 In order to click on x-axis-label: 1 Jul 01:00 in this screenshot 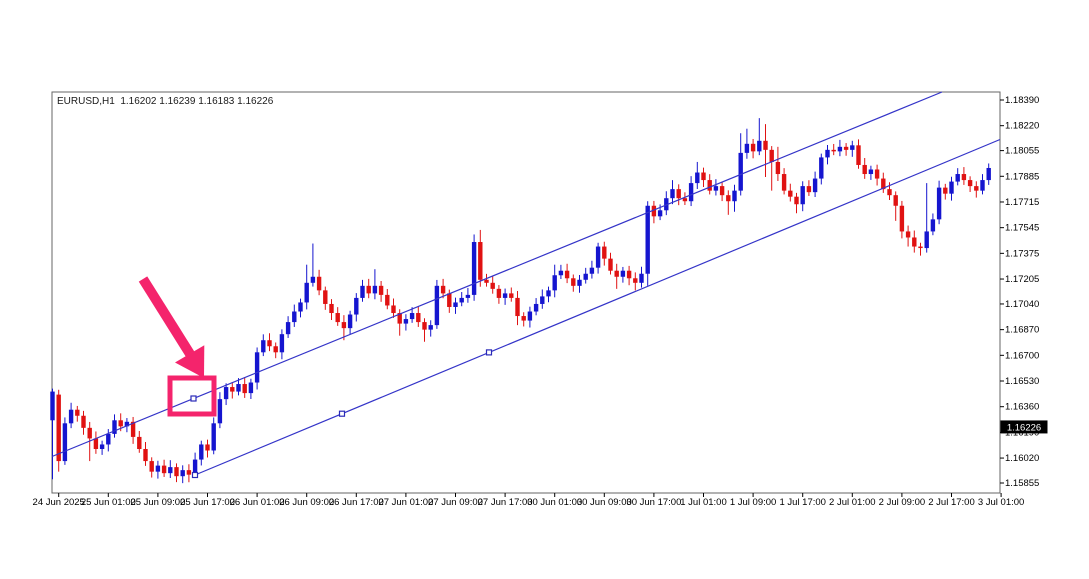, I will do `click(703, 502)`.